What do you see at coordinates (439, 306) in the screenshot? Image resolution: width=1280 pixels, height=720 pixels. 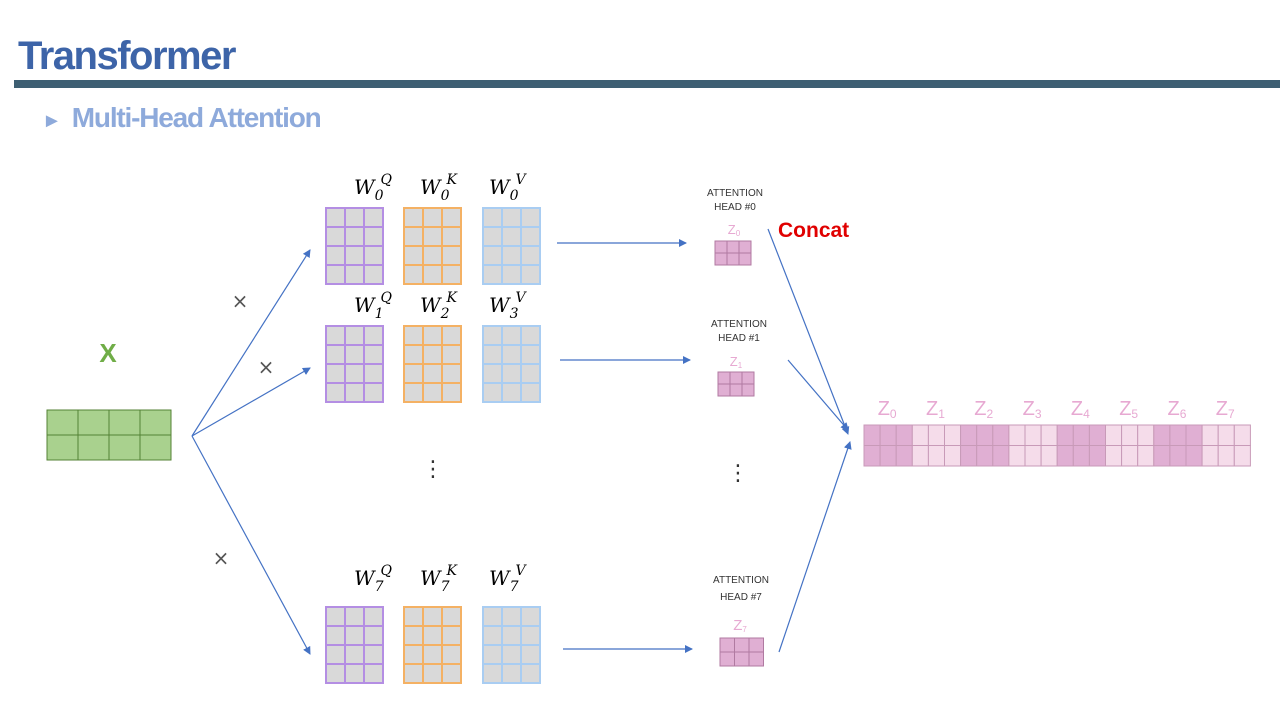 I see `weight-label-k: W2K` at bounding box center [439, 306].